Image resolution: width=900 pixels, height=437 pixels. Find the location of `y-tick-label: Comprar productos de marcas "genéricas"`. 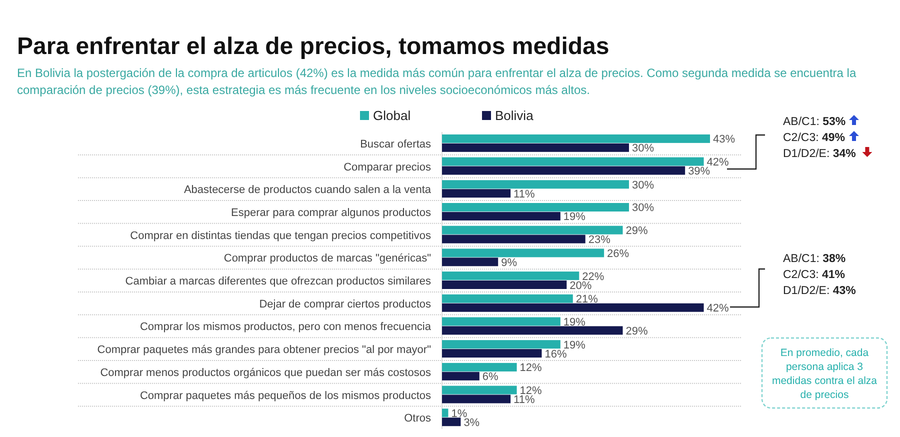

y-tick-label: Comprar productos de marcas "genéricas" is located at coordinates (328, 258).